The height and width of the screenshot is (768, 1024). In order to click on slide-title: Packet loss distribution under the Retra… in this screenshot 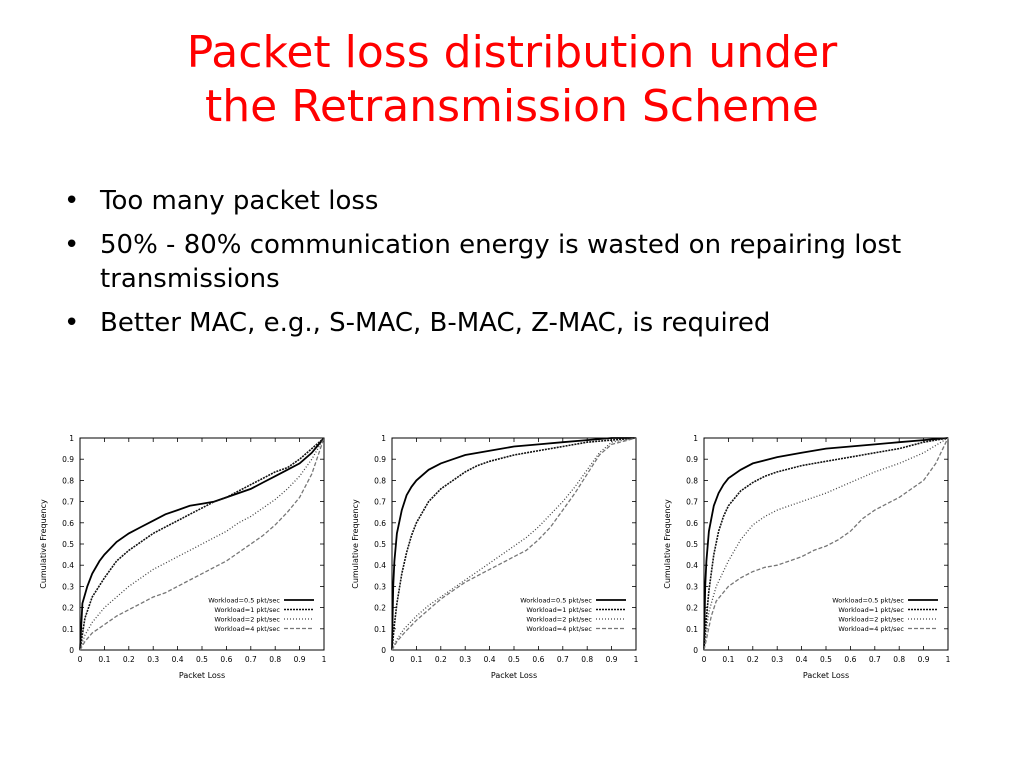, I will do `click(512, 80)`.